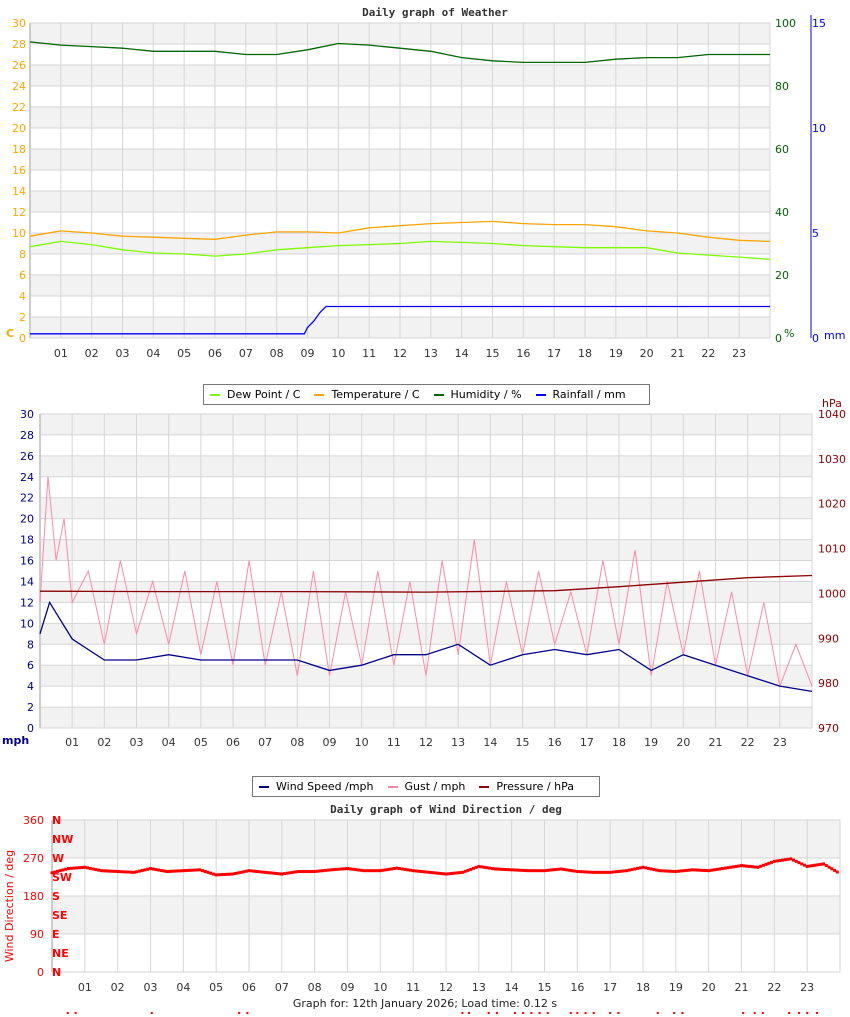 Image resolution: width=850 pixels, height=1017 pixels. Describe the element at coordinates (426, 646) in the screenshot. I see `series-line-wind` at that location.